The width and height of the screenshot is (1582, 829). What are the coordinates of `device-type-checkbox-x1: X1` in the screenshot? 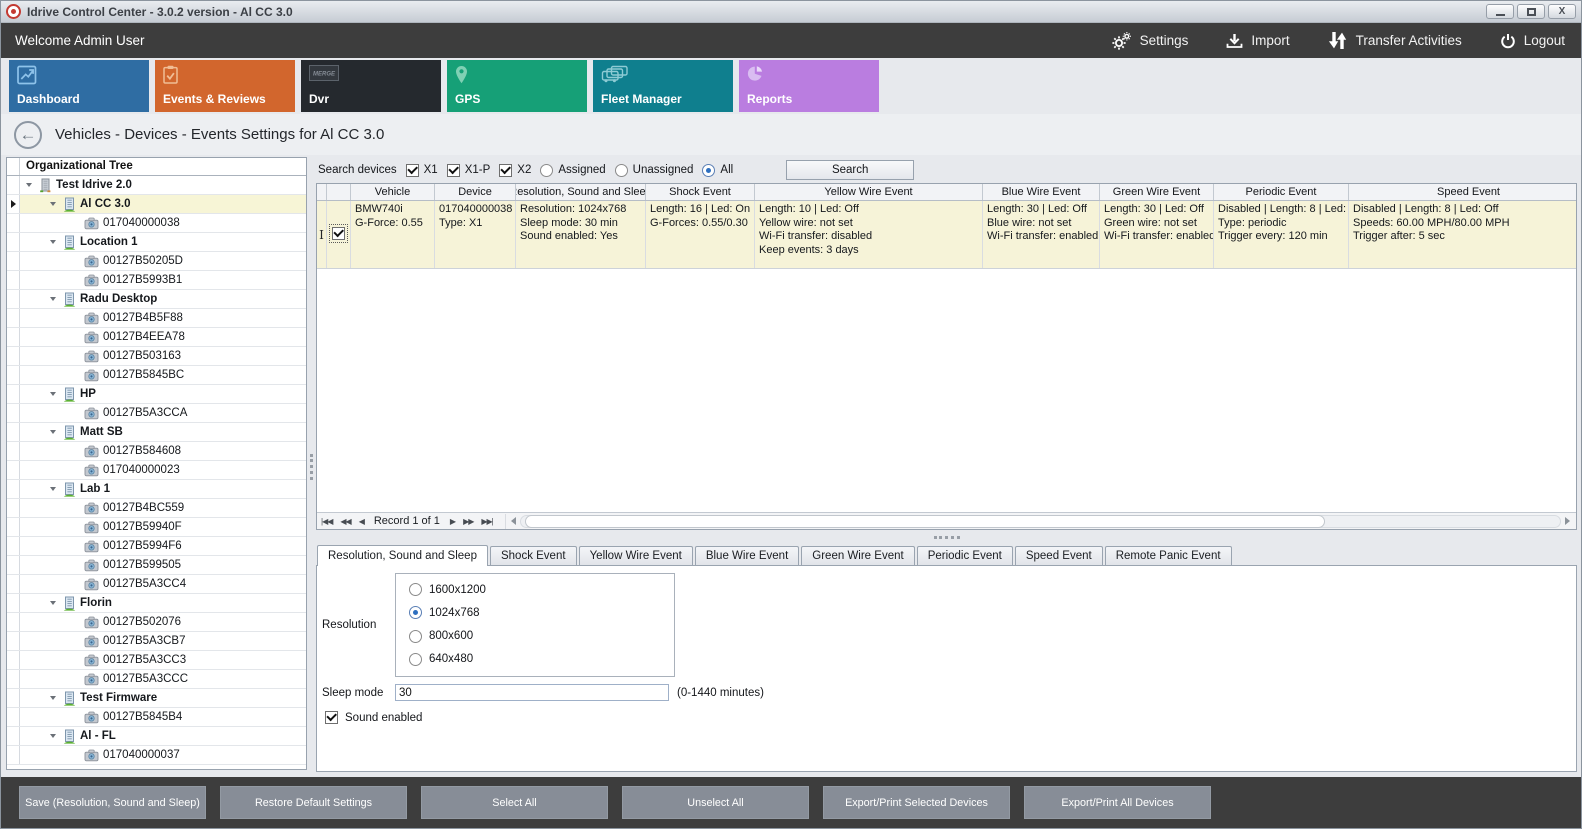 It's located at (421, 170).